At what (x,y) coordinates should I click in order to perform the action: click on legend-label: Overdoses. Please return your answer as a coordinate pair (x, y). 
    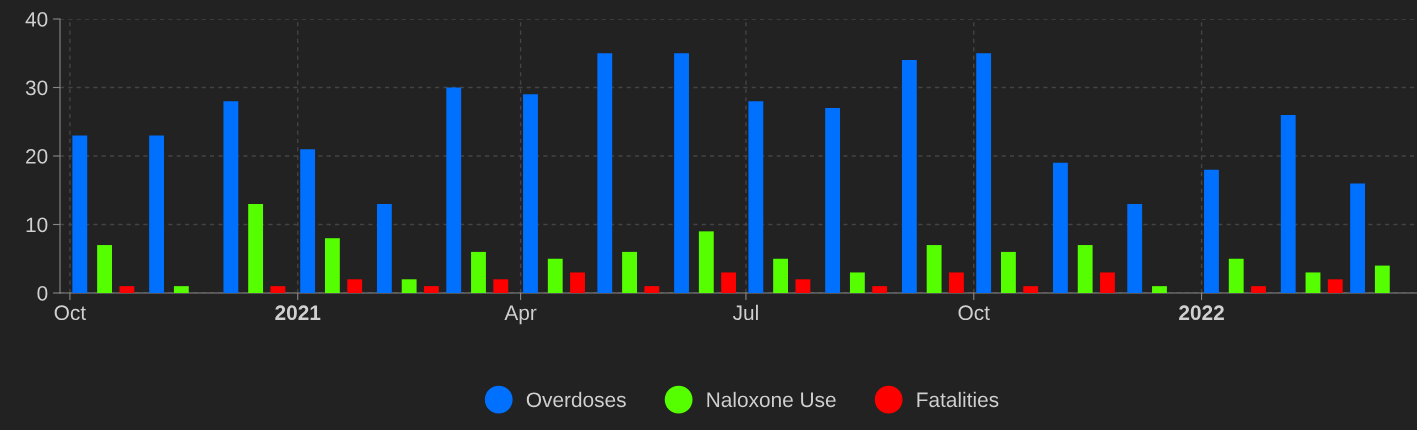
    Looking at the image, I should click on (576, 399).